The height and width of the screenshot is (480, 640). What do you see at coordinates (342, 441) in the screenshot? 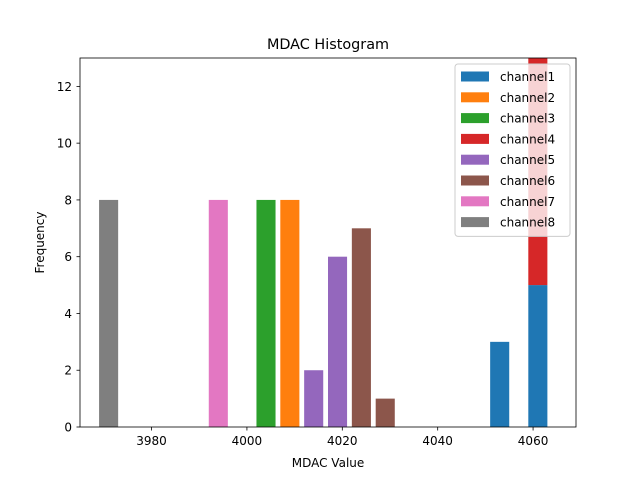
I see `x-tick-label: 4020` at bounding box center [342, 441].